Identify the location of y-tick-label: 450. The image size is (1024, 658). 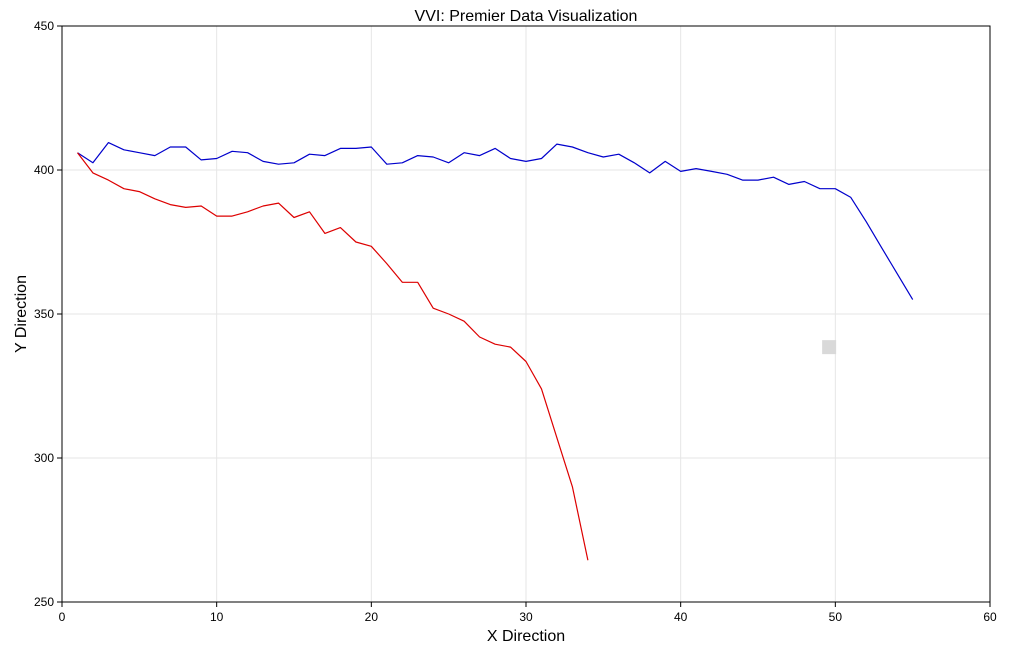
(44, 26).